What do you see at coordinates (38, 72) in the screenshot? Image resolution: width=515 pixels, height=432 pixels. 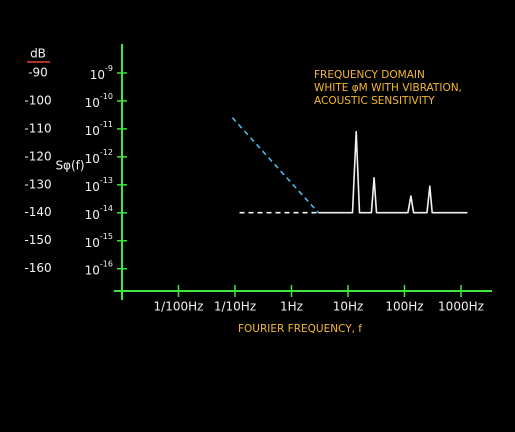 I see `db-tick-label: -90` at bounding box center [38, 72].